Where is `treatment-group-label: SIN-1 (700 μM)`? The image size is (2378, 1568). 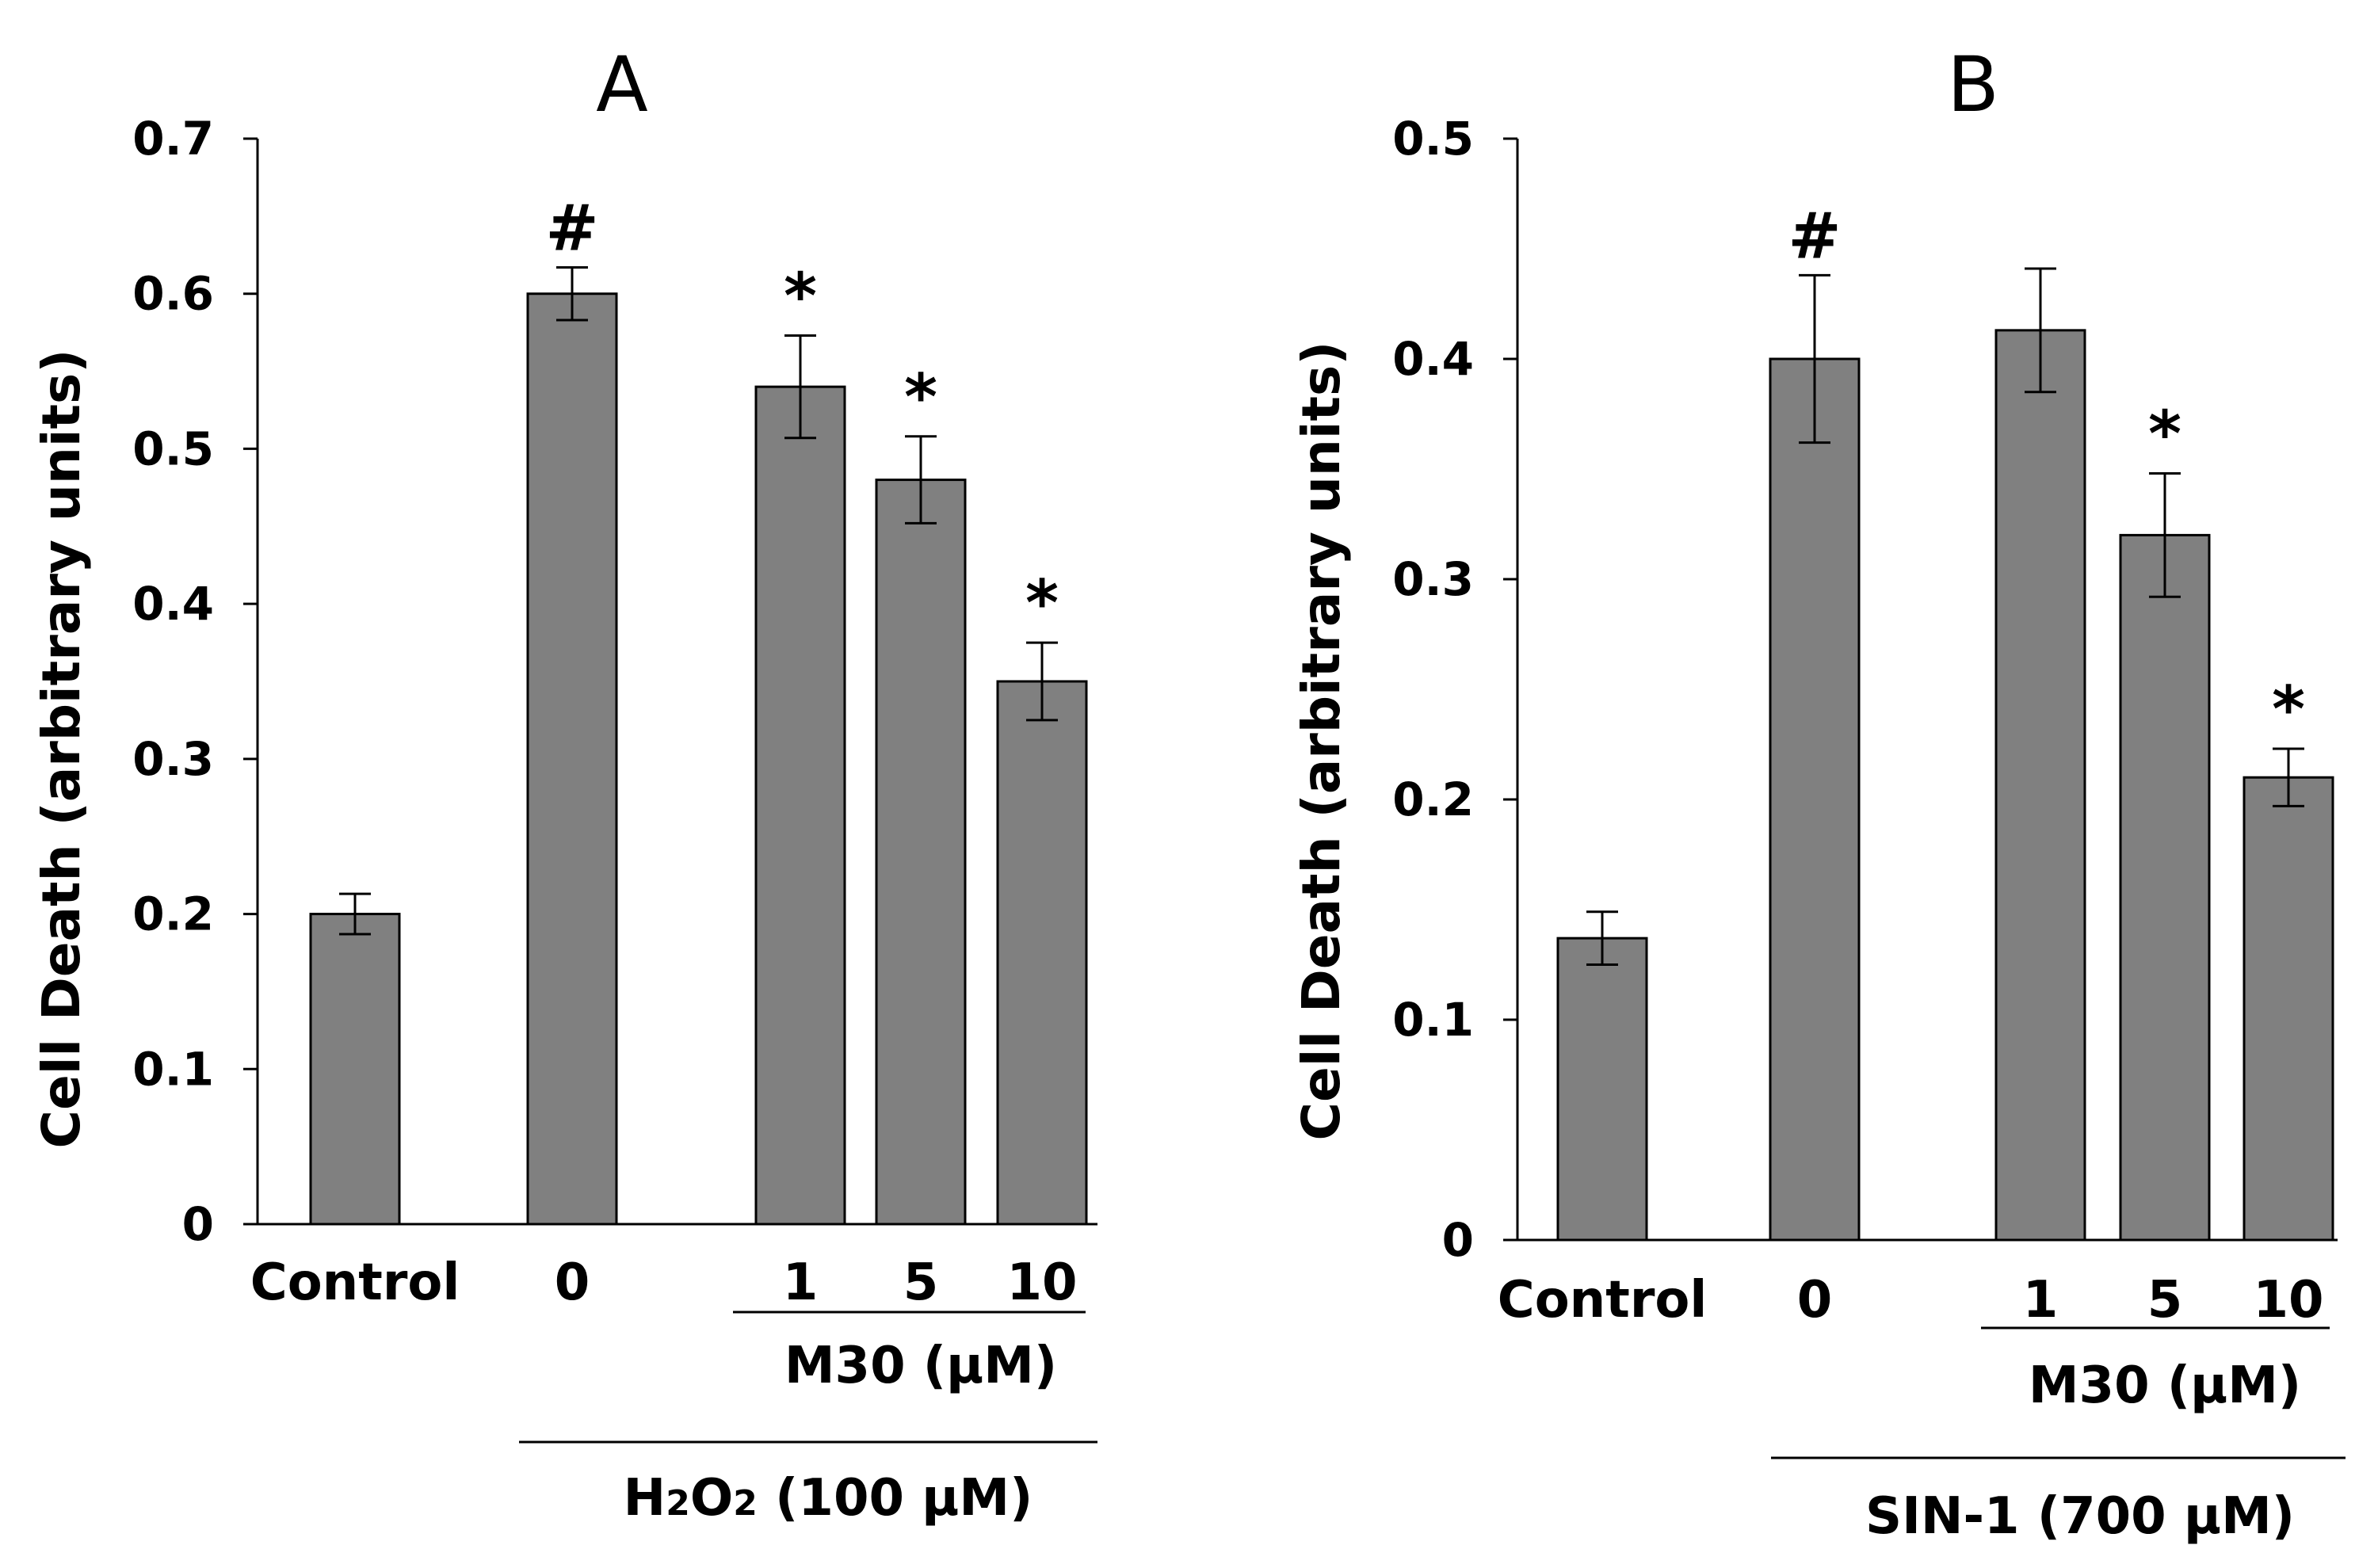
treatment-group-label: SIN-1 (700 μM) is located at coordinates (2080, 1516).